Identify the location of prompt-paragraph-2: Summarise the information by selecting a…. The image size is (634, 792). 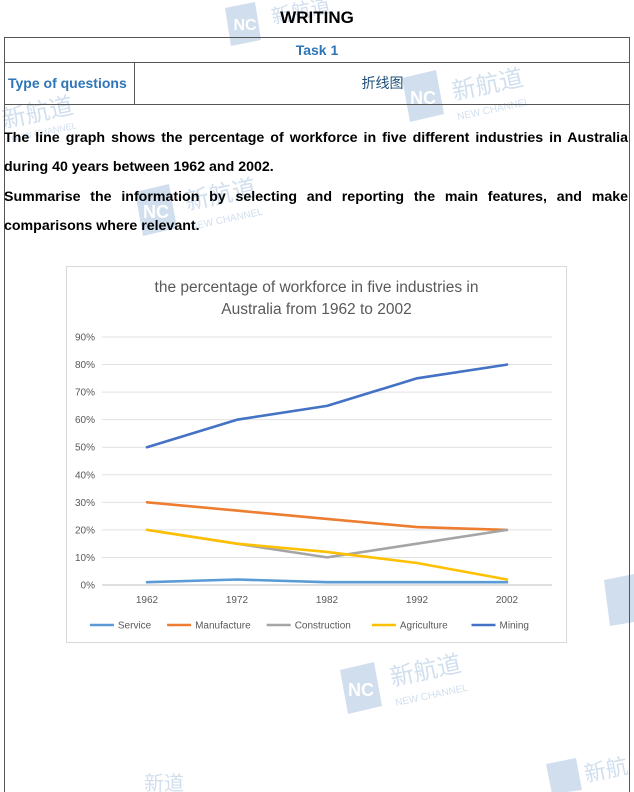
(316, 211).